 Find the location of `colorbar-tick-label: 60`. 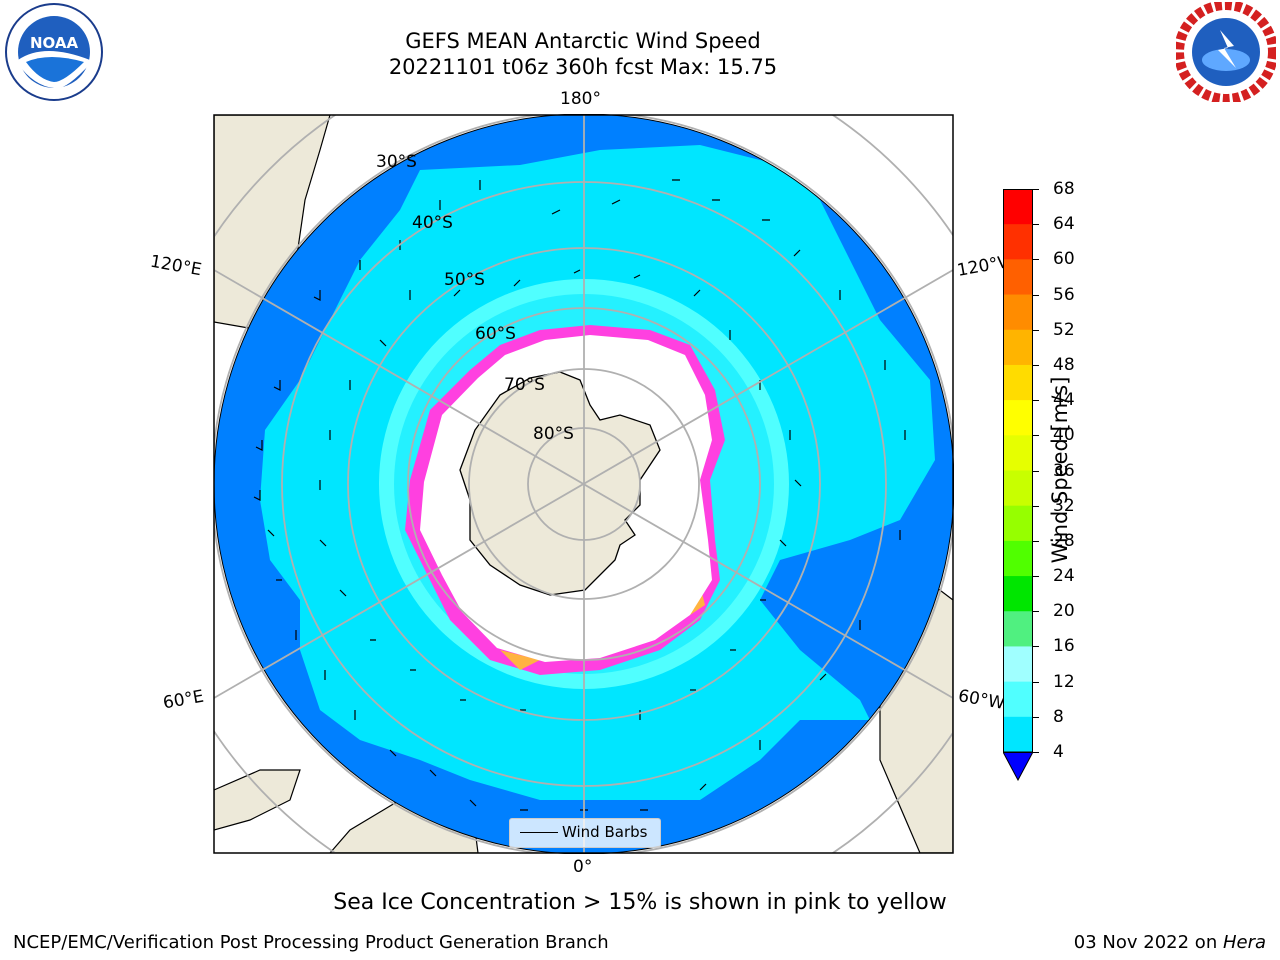

colorbar-tick-label: 60 is located at coordinates (1064, 259).